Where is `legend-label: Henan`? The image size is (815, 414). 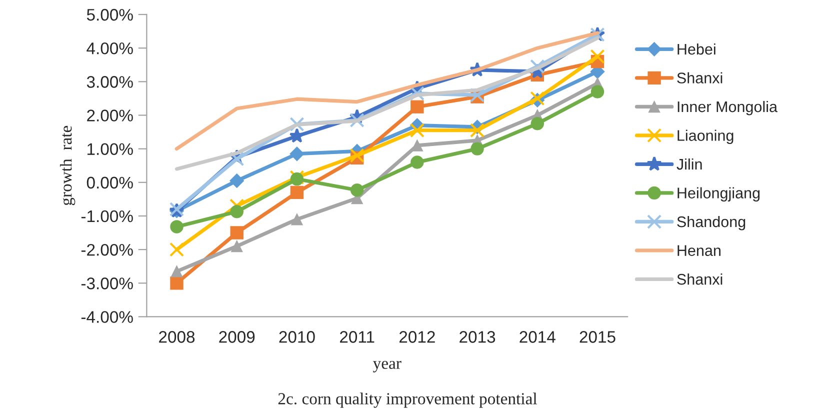
legend-label: Henan is located at coordinates (699, 250).